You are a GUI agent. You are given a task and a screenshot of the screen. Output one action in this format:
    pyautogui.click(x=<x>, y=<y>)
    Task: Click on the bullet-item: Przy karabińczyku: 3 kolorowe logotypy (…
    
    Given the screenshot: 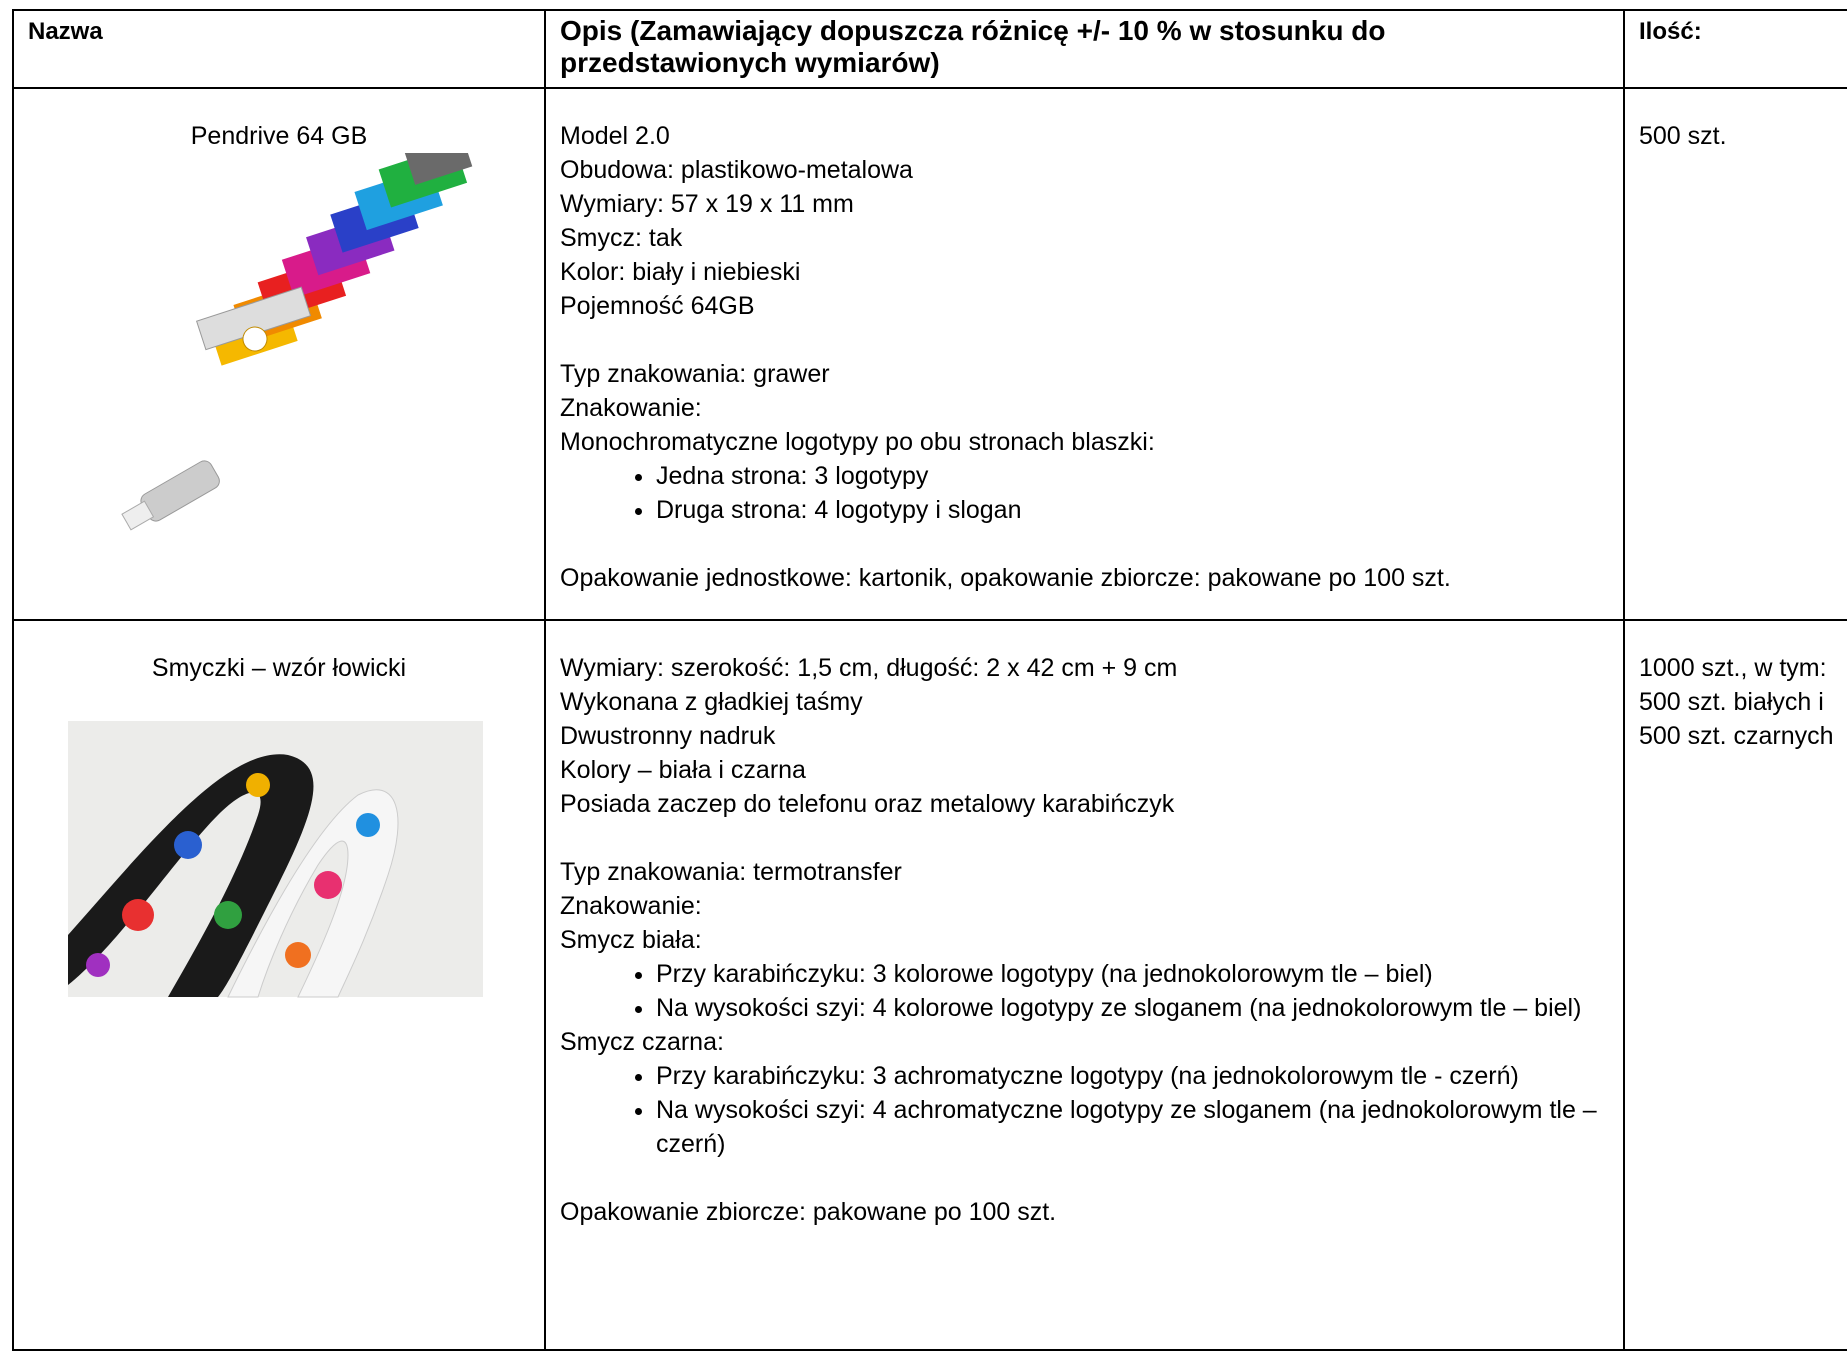 What is the action you would take?
    pyautogui.click(x=1132, y=974)
    